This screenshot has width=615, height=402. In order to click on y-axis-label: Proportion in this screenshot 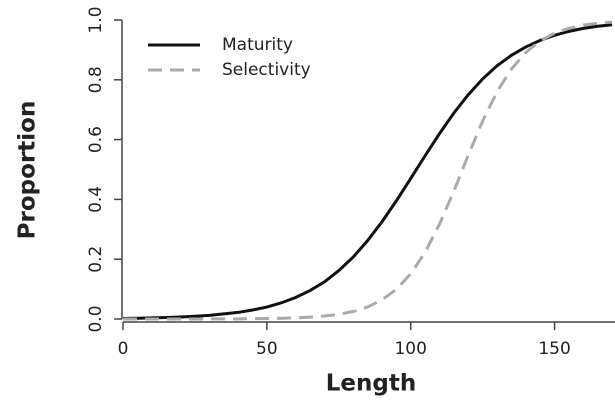, I will do `click(28, 170)`.